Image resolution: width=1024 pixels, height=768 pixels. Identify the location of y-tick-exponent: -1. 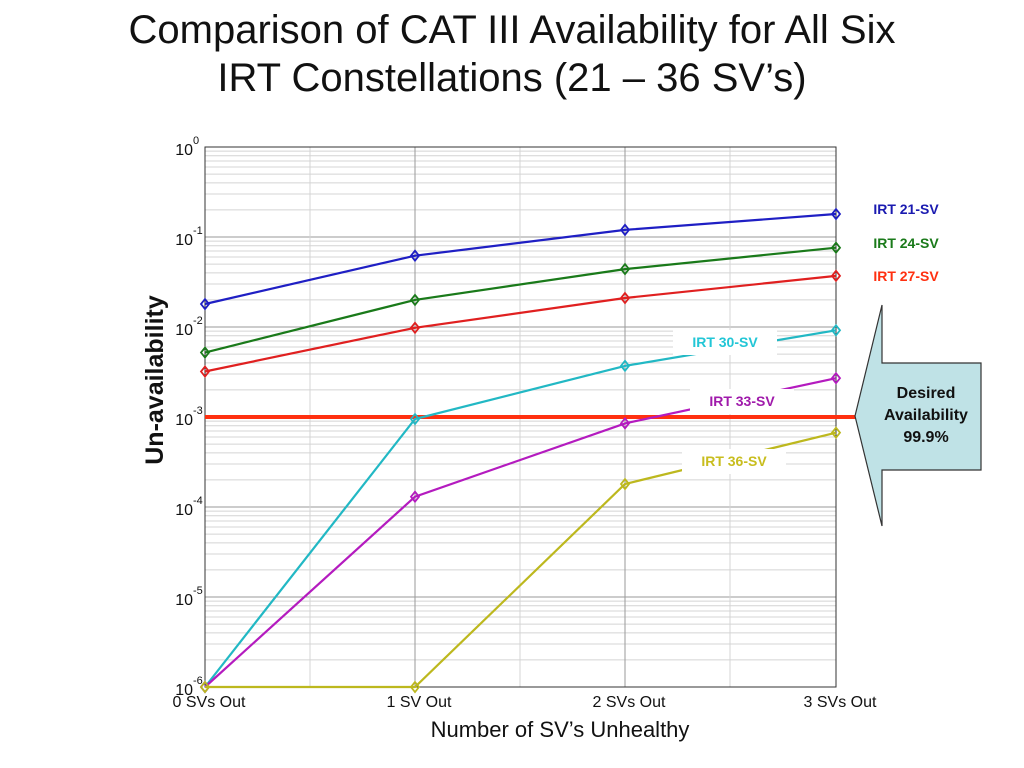
(198, 231).